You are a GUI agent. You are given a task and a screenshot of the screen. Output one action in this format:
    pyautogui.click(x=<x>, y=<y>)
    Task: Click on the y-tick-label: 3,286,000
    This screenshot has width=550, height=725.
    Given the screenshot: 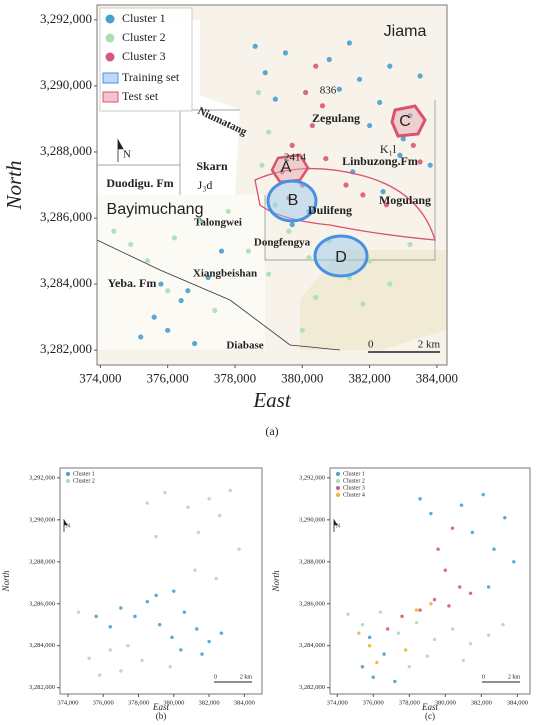 What is the action you would take?
    pyautogui.click(x=312, y=603)
    